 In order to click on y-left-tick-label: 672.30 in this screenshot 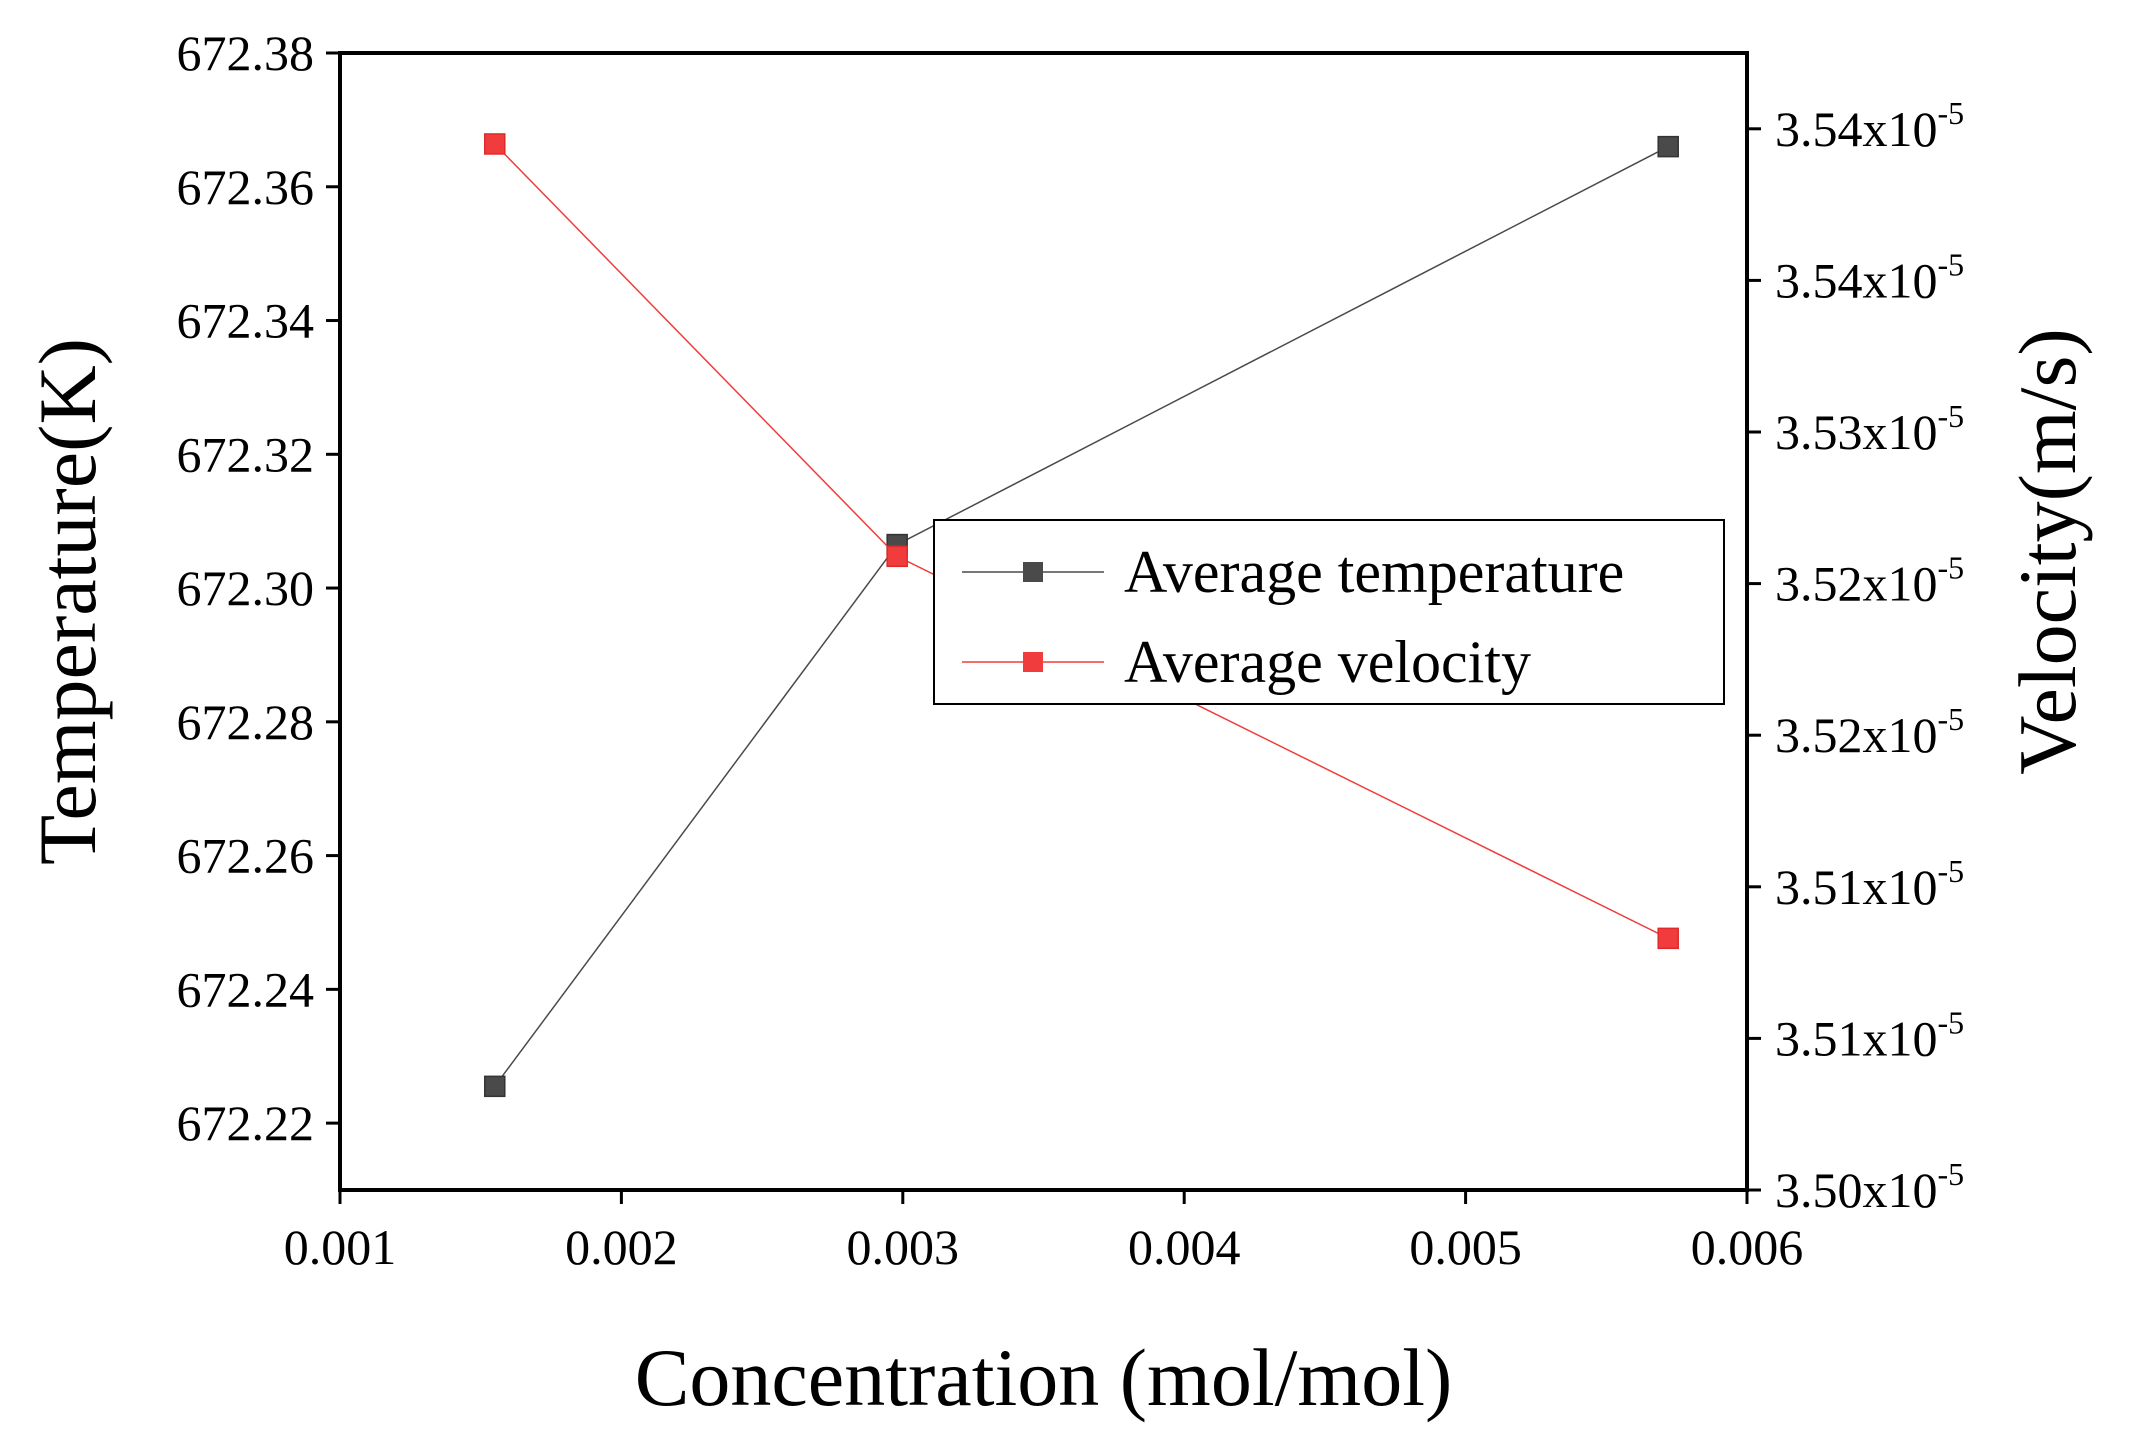, I will do `click(246, 588)`.